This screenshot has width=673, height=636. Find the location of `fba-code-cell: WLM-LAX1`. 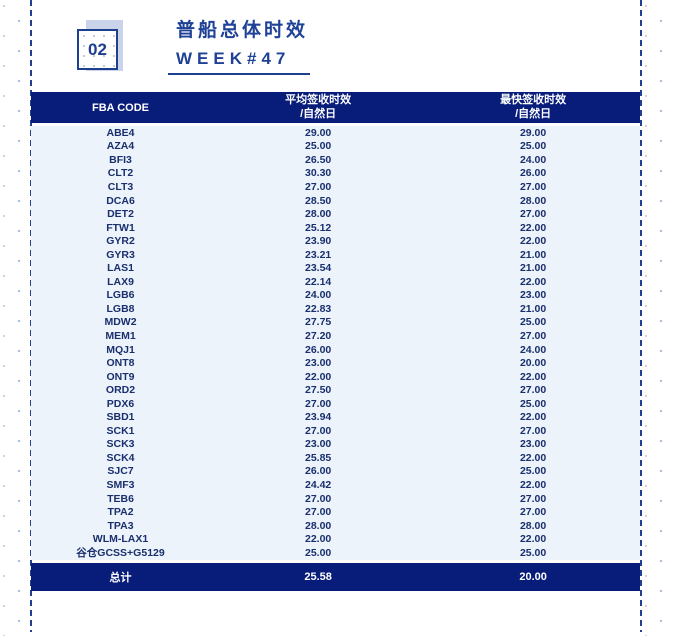

fba-code-cell: WLM-LAX1 is located at coordinates (120, 539).